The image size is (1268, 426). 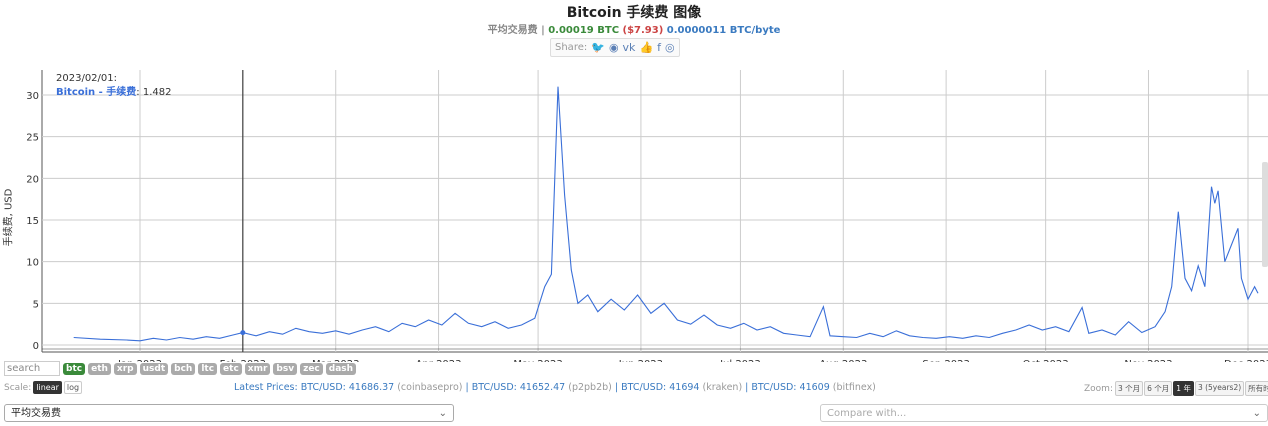 I want to click on x-tick-label: Jan 2023, so click(x=139, y=360).